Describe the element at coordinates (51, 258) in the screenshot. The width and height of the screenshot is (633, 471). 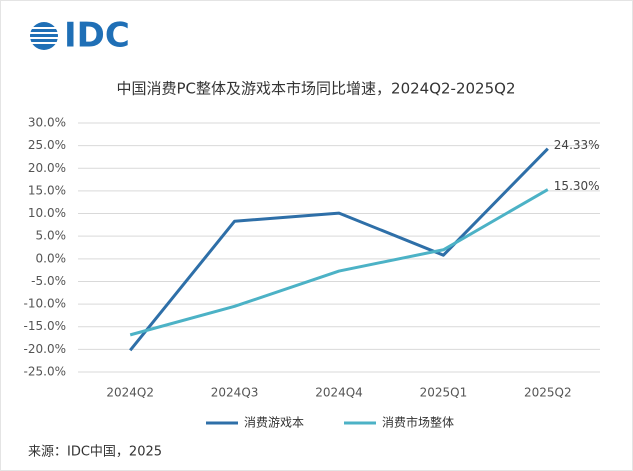
I see `y-tick-label: 0.0%` at that location.